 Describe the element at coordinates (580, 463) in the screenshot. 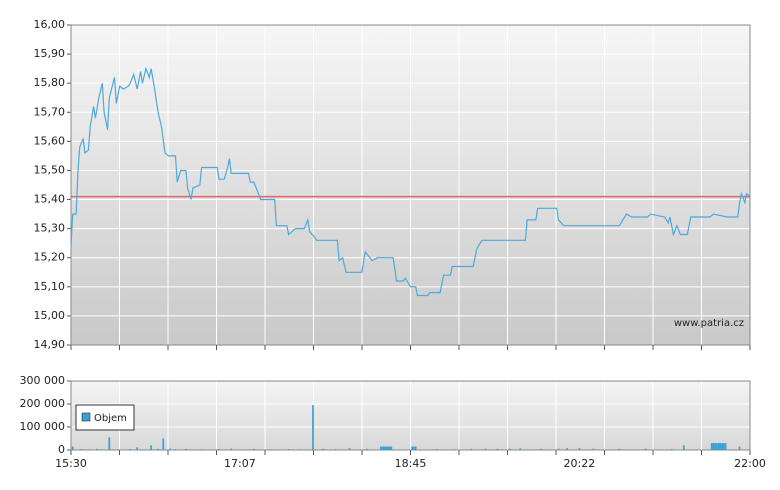

I see `x-tick-label: 20:22` at that location.